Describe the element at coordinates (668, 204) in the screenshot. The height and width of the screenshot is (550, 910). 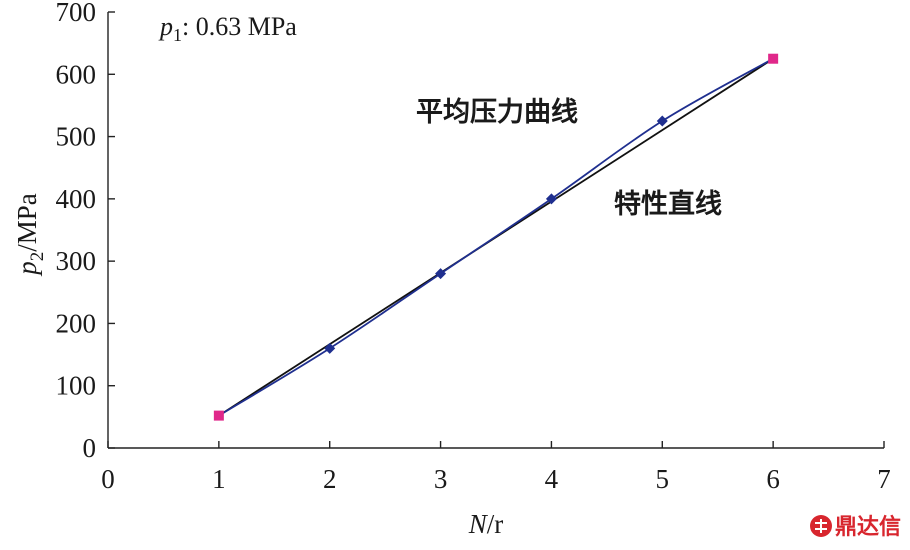
I see `series-label-characteristic-line: 特性直线` at that location.